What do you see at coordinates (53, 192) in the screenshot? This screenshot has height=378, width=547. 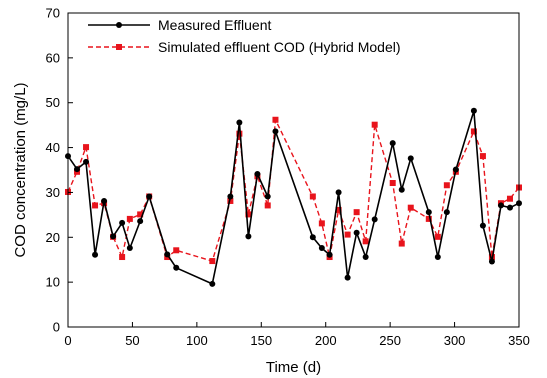 I see `y-tick-label: 30` at bounding box center [53, 192].